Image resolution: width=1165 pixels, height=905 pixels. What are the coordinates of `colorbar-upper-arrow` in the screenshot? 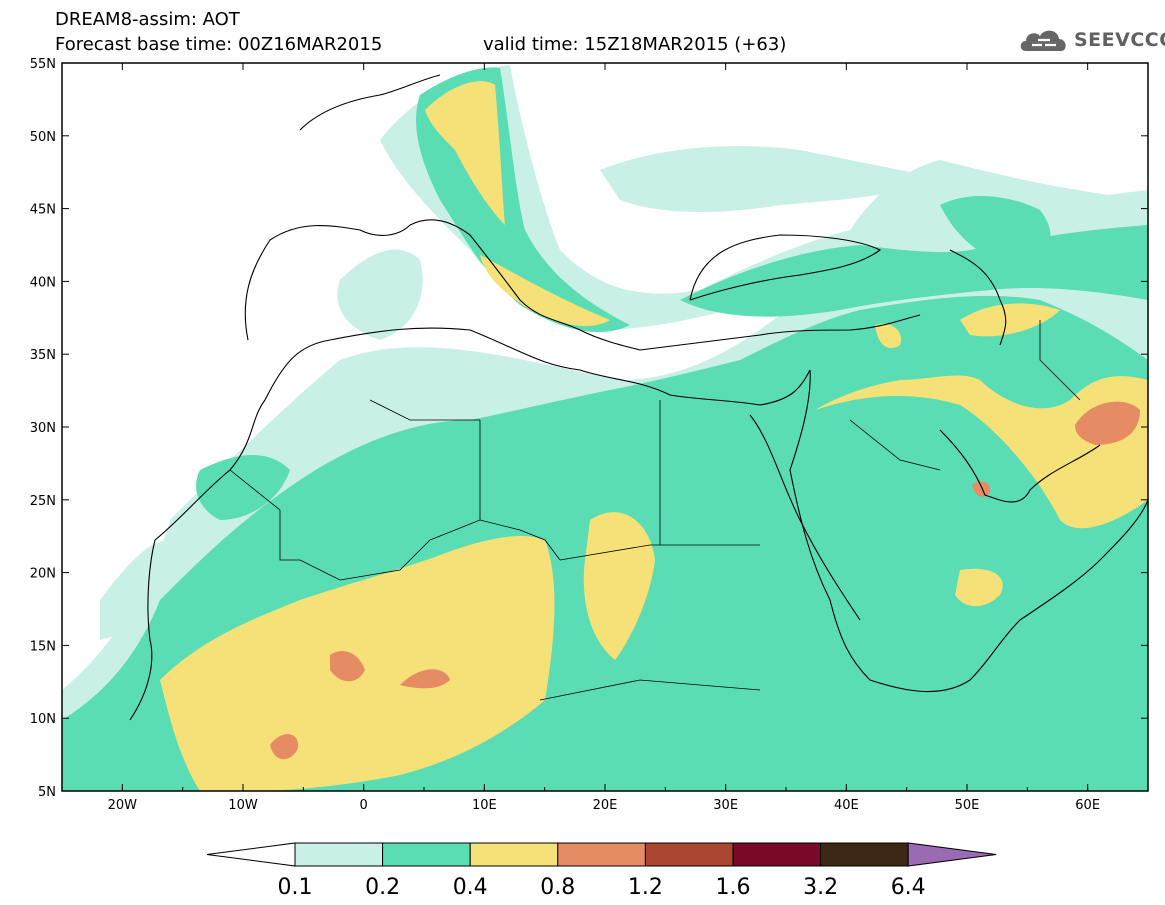 It's located at (952, 854).